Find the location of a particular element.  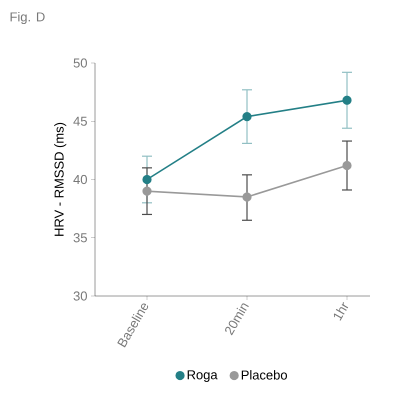

x-tick-label: 1hr is located at coordinates (341, 311).